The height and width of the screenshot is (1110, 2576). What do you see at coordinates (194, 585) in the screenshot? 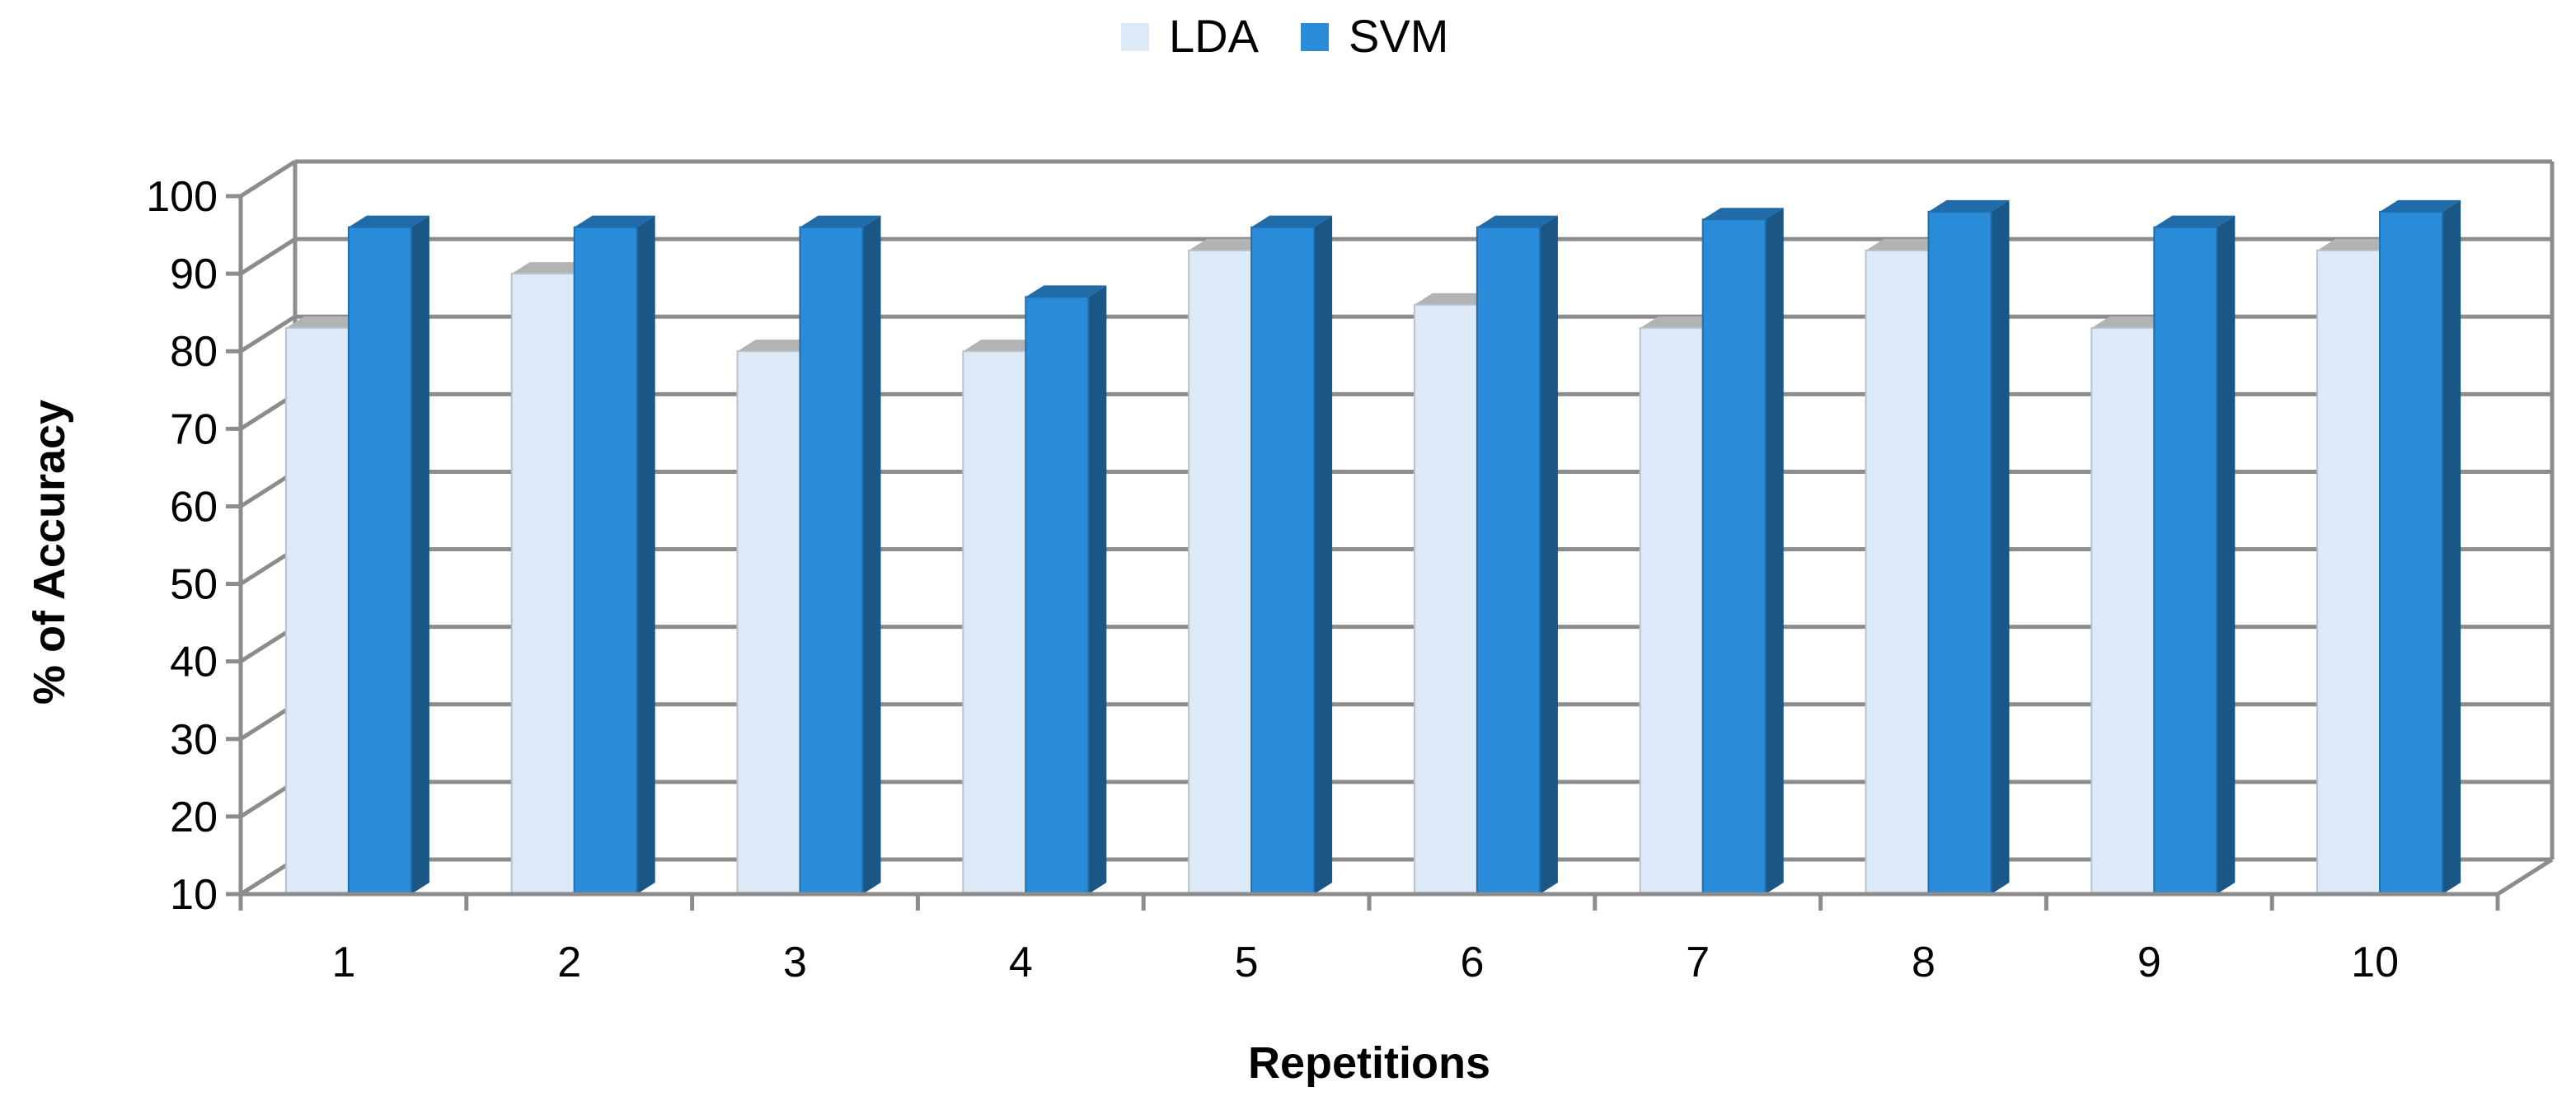
I see `y-tick-label: 50` at bounding box center [194, 585].